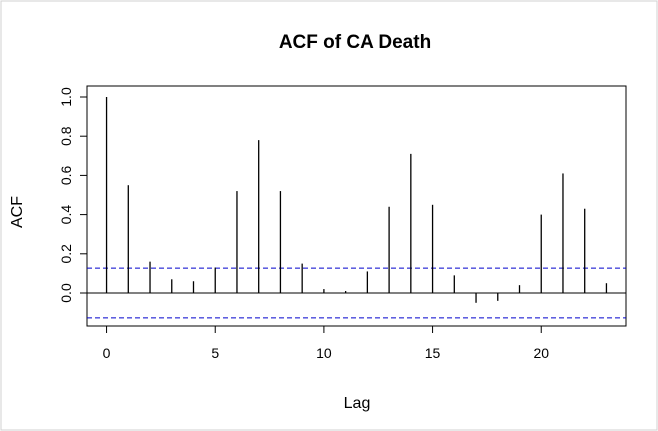 The height and width of the screenshot is (431, 658). I want to click on y-axis-label: ACF, so click(17, 212).